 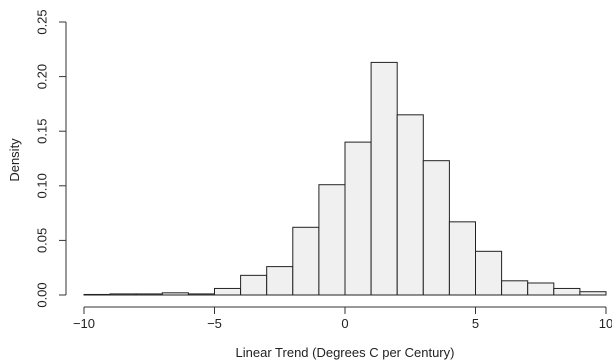 What do you see at coordinates (41, 21) in the screenshot?
I see `y-tick-label: 0.25` at bounding box center [41, 21].